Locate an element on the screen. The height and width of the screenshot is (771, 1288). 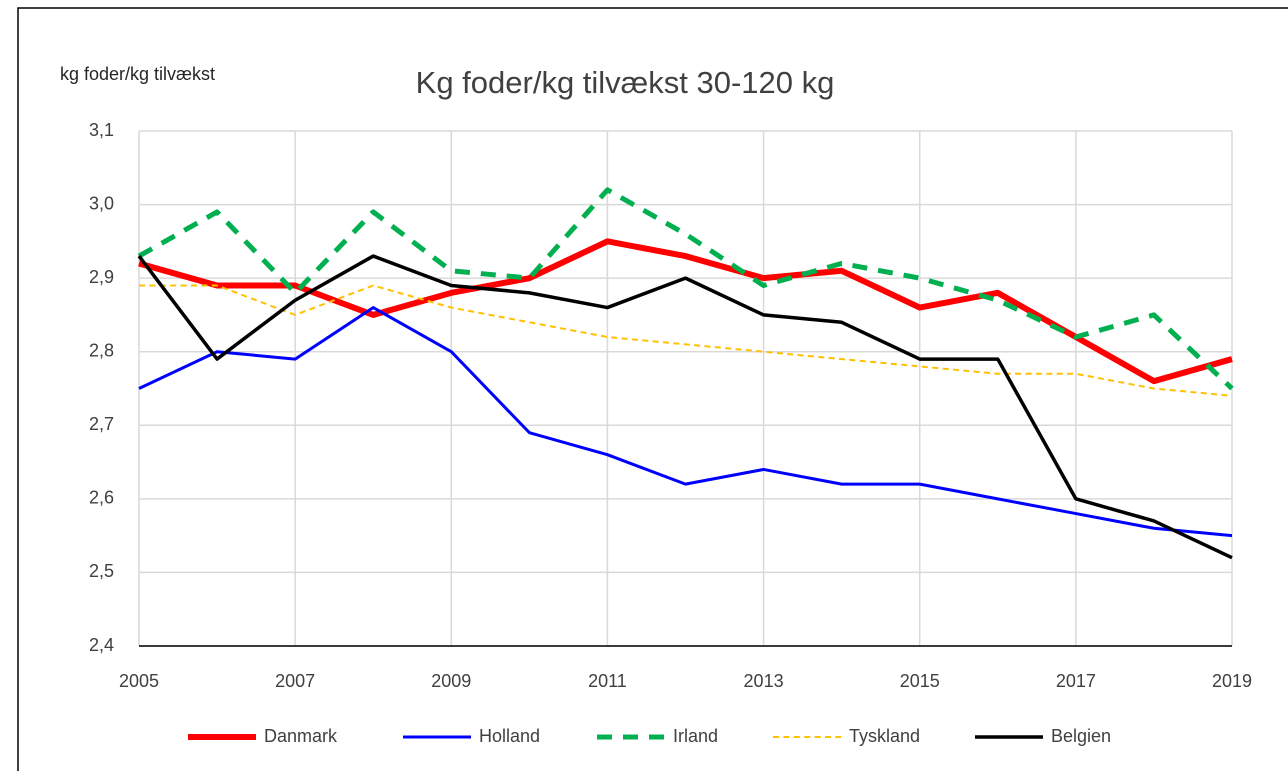
x-tick-label: 2005 is located at coordinates (139, 681).